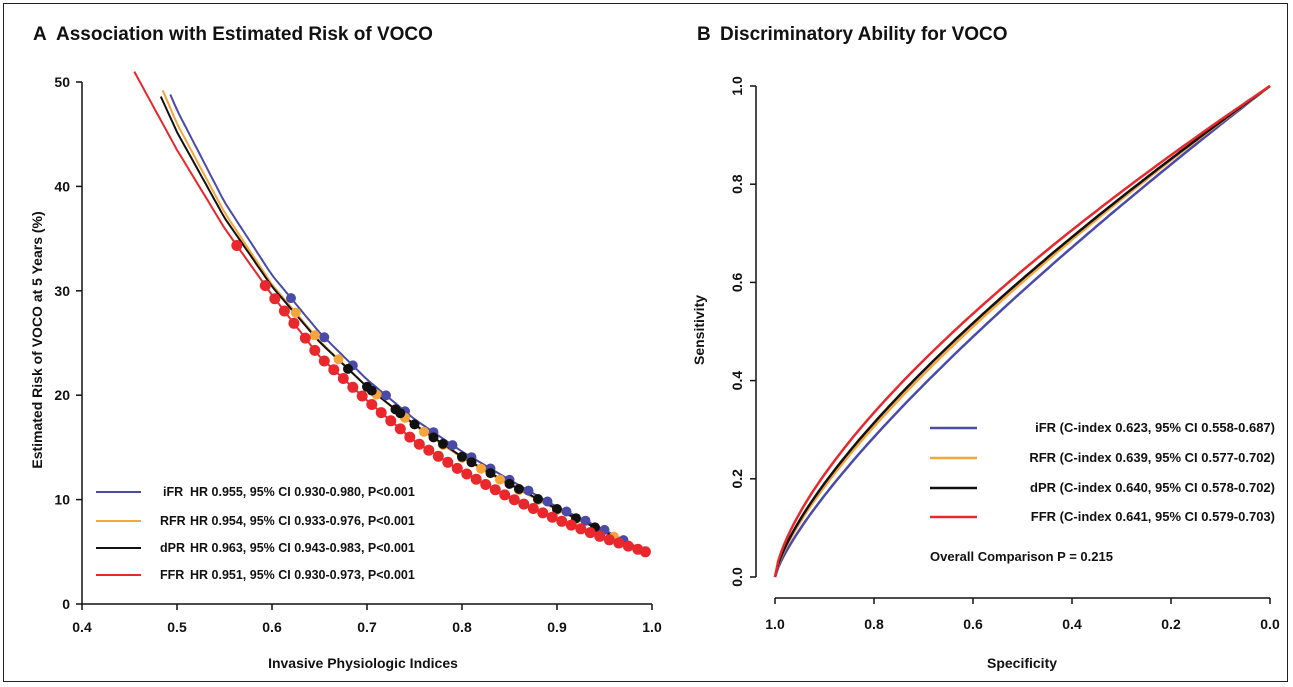 The image size is (1293, 687). I want to click on panel-a-ytick-label: 50, so click(62, 82).